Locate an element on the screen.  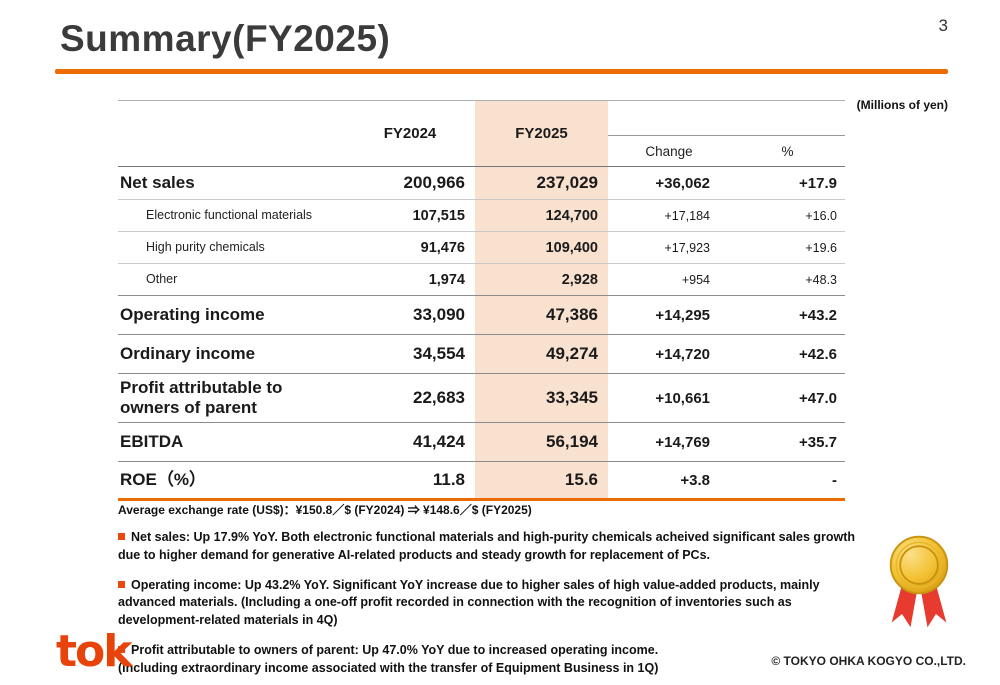
cell-fy2024: 11.8 is located at coordinates (410, 481).